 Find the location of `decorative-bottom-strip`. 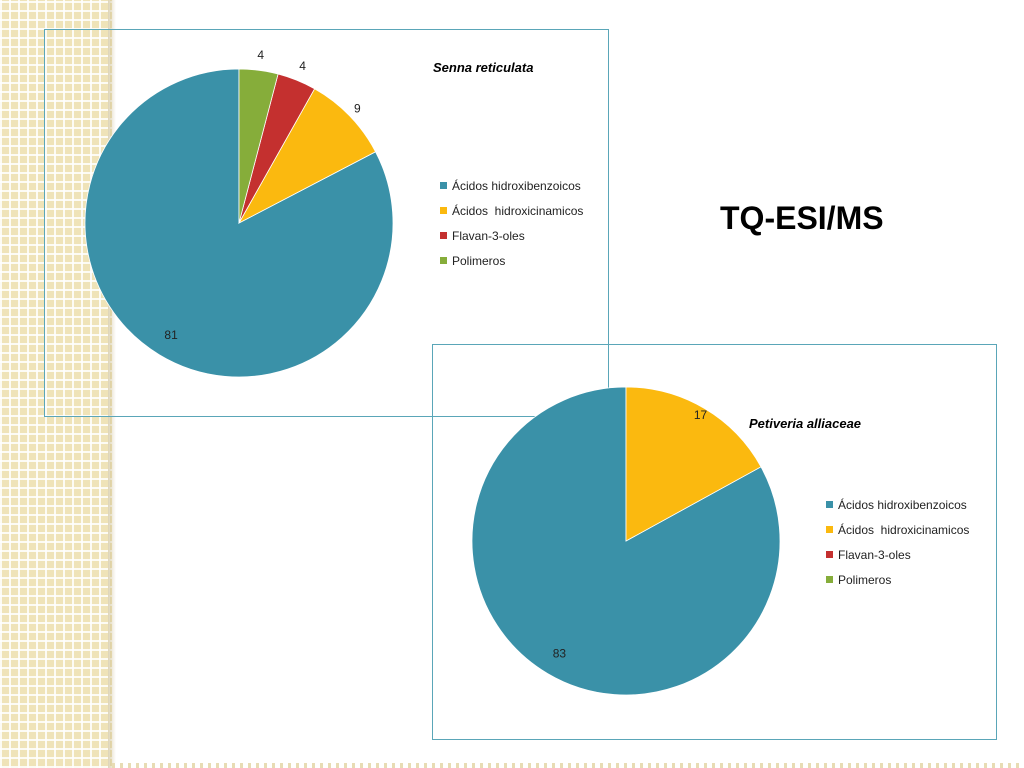

decorative-bottom-strip is located at coordinates (568, 765).